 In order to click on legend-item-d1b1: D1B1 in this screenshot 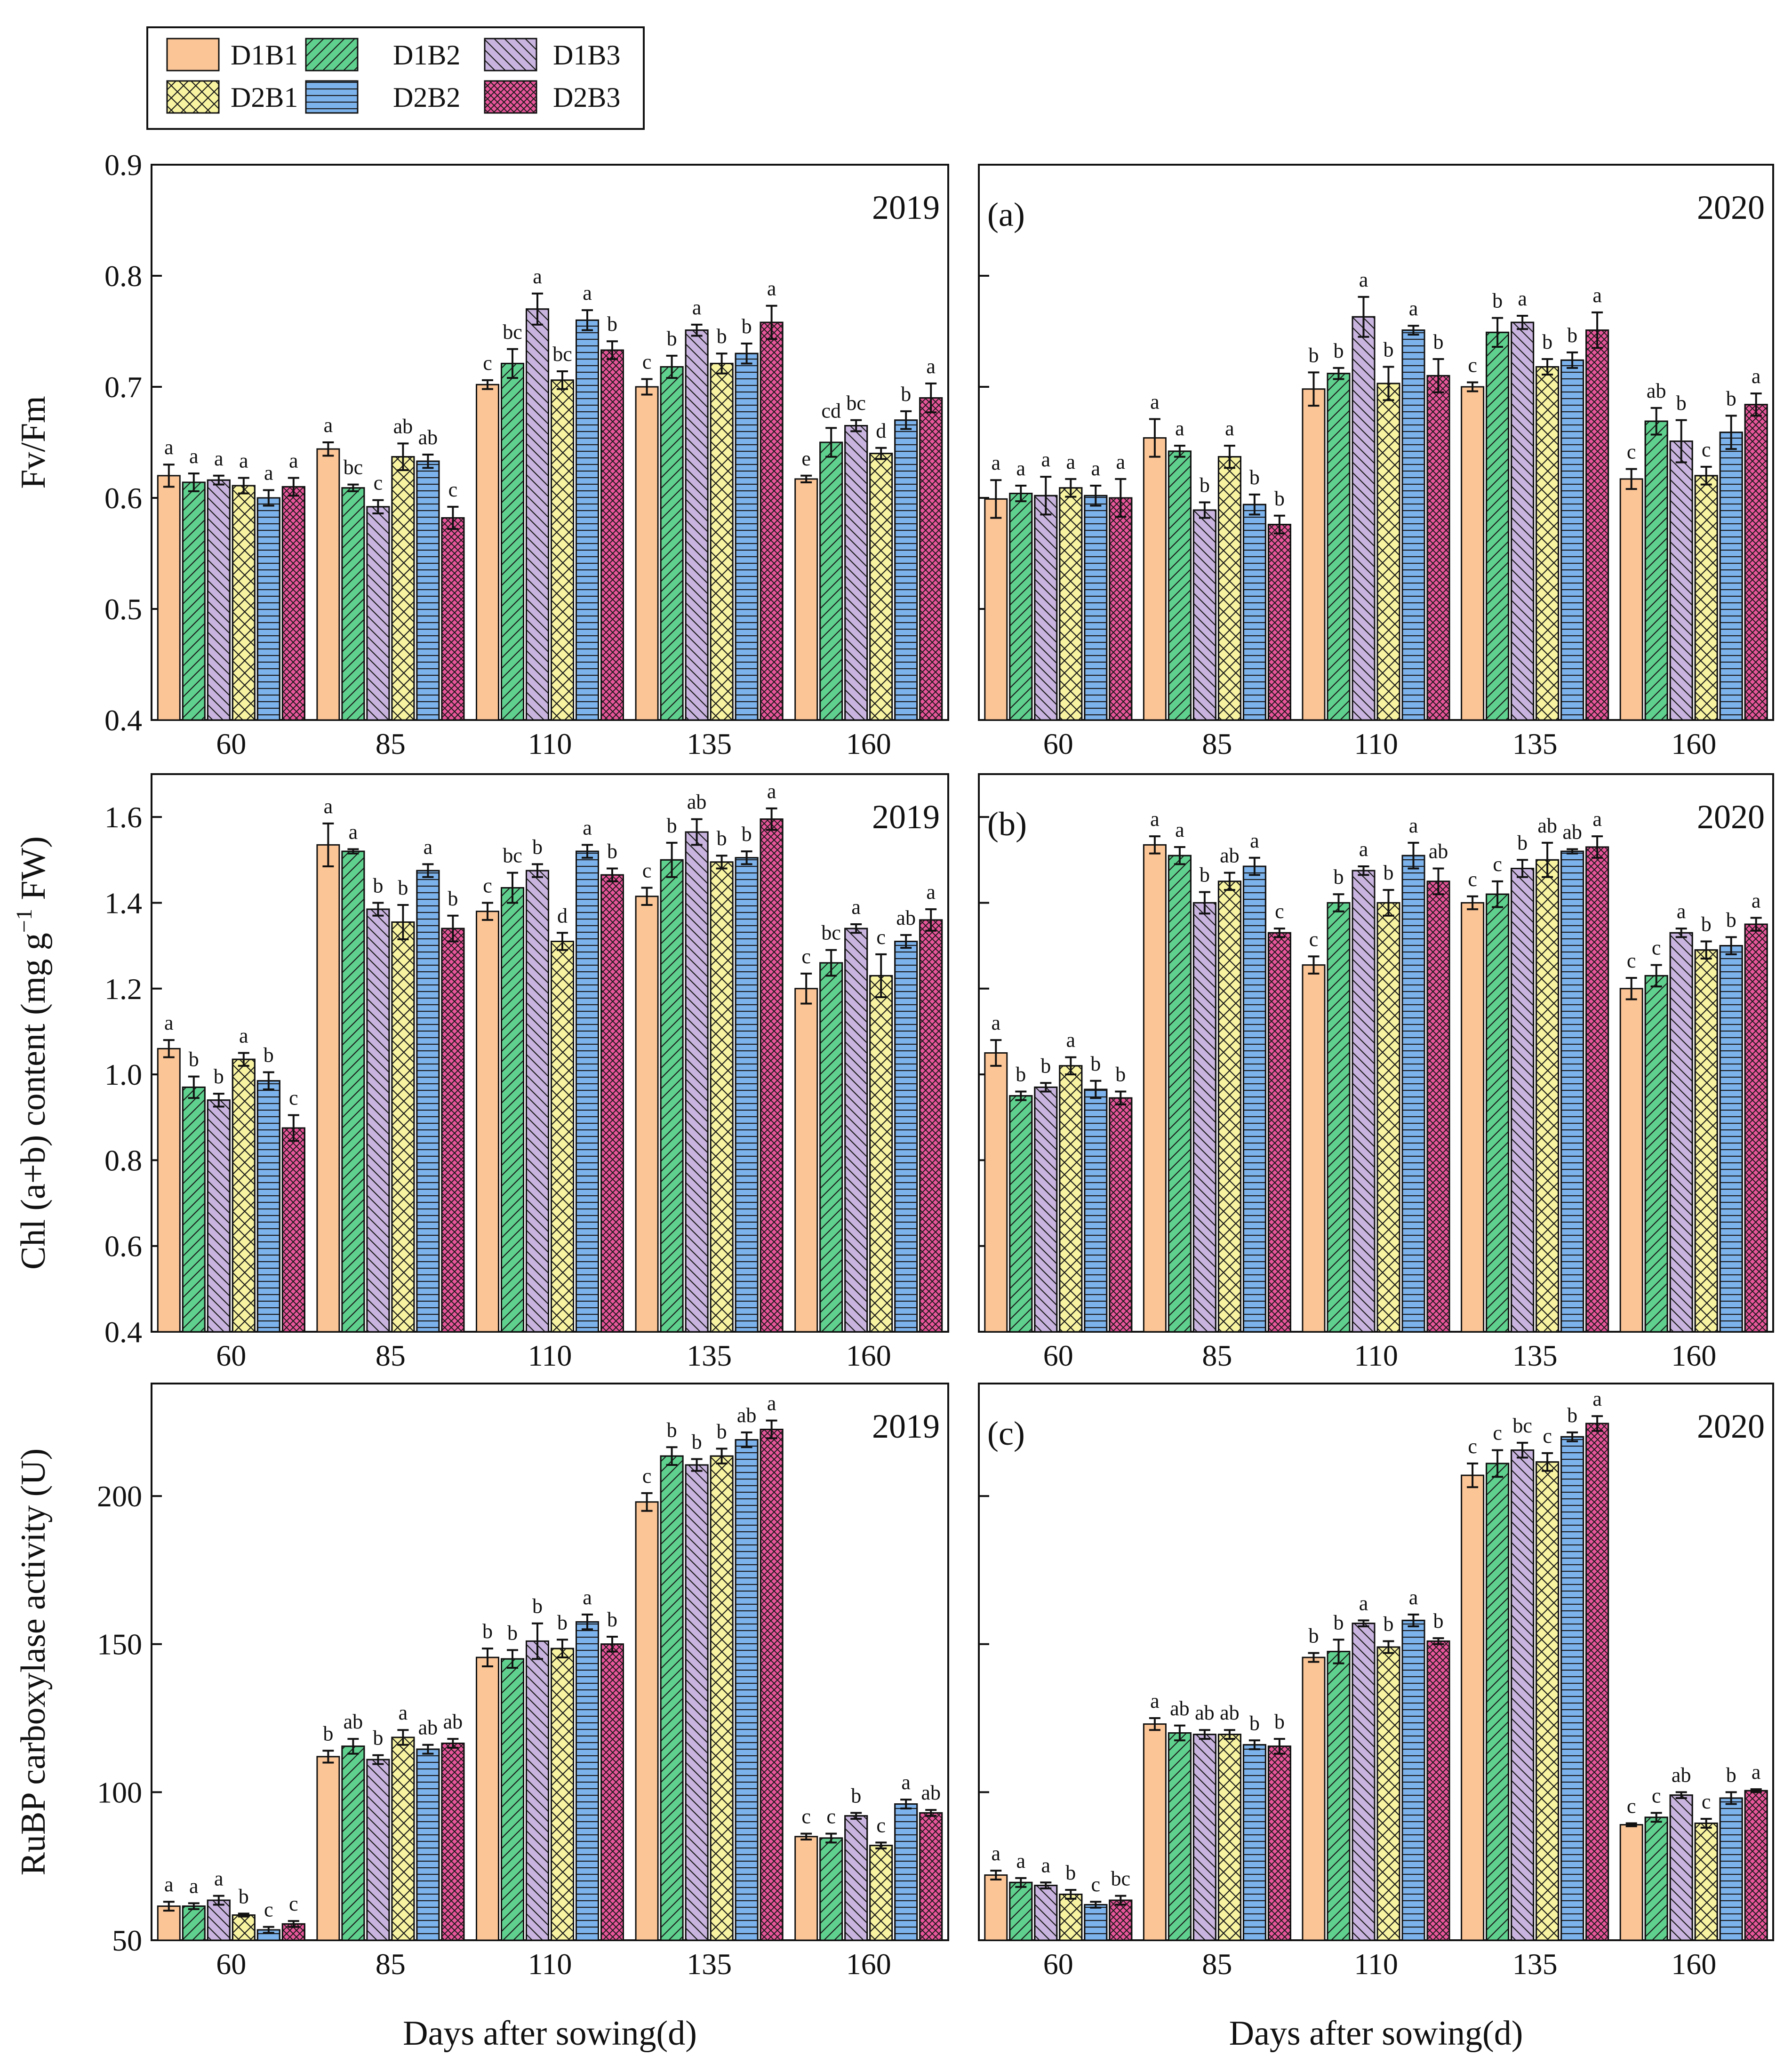, I will do `click(232, 55)`.